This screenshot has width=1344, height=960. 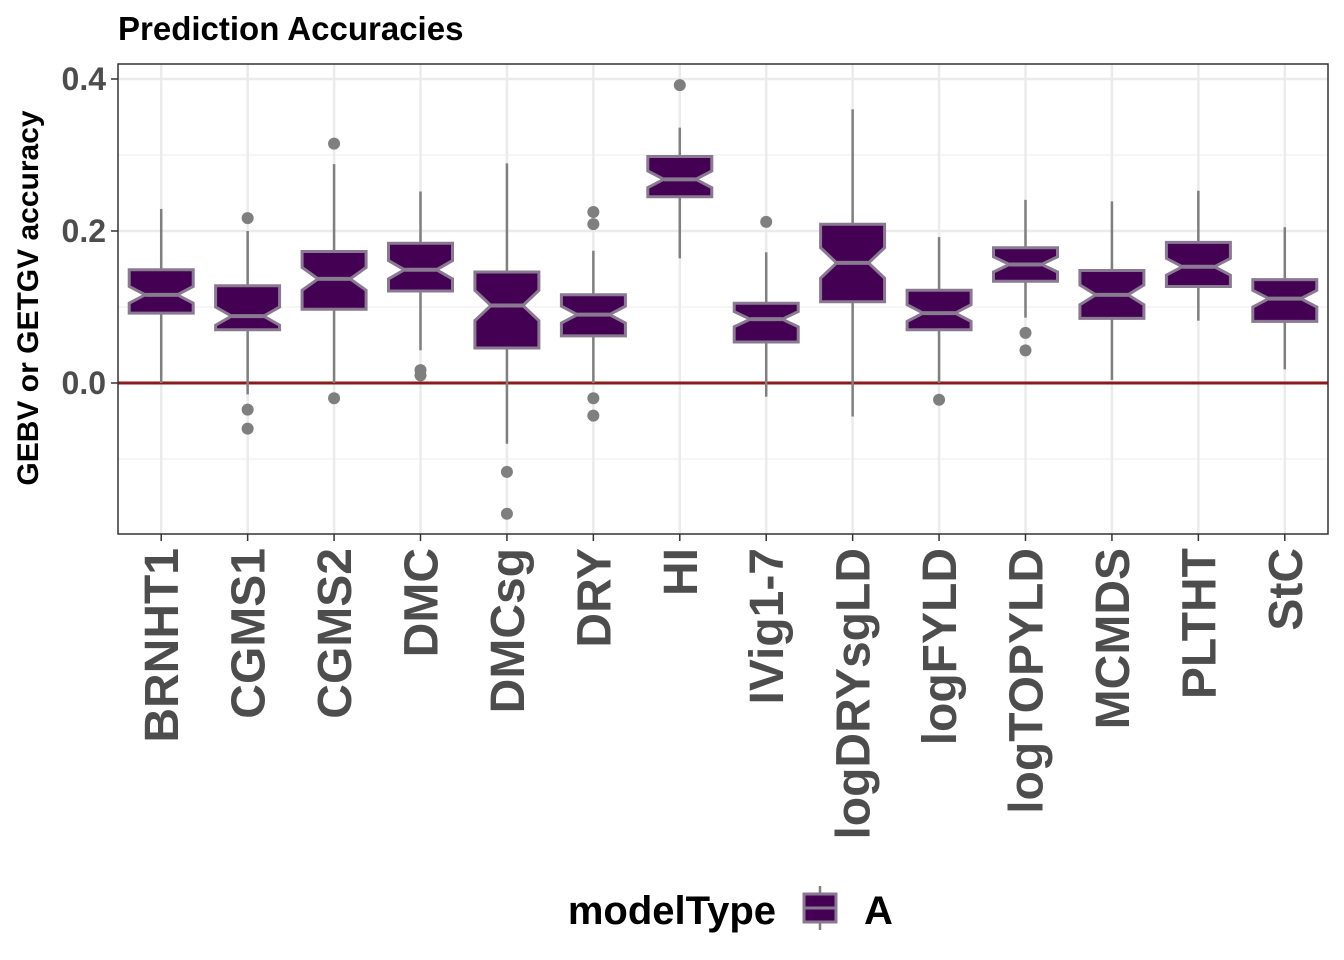 I want to click on boxplot-BRNHT1, so click(x=161, y=295).